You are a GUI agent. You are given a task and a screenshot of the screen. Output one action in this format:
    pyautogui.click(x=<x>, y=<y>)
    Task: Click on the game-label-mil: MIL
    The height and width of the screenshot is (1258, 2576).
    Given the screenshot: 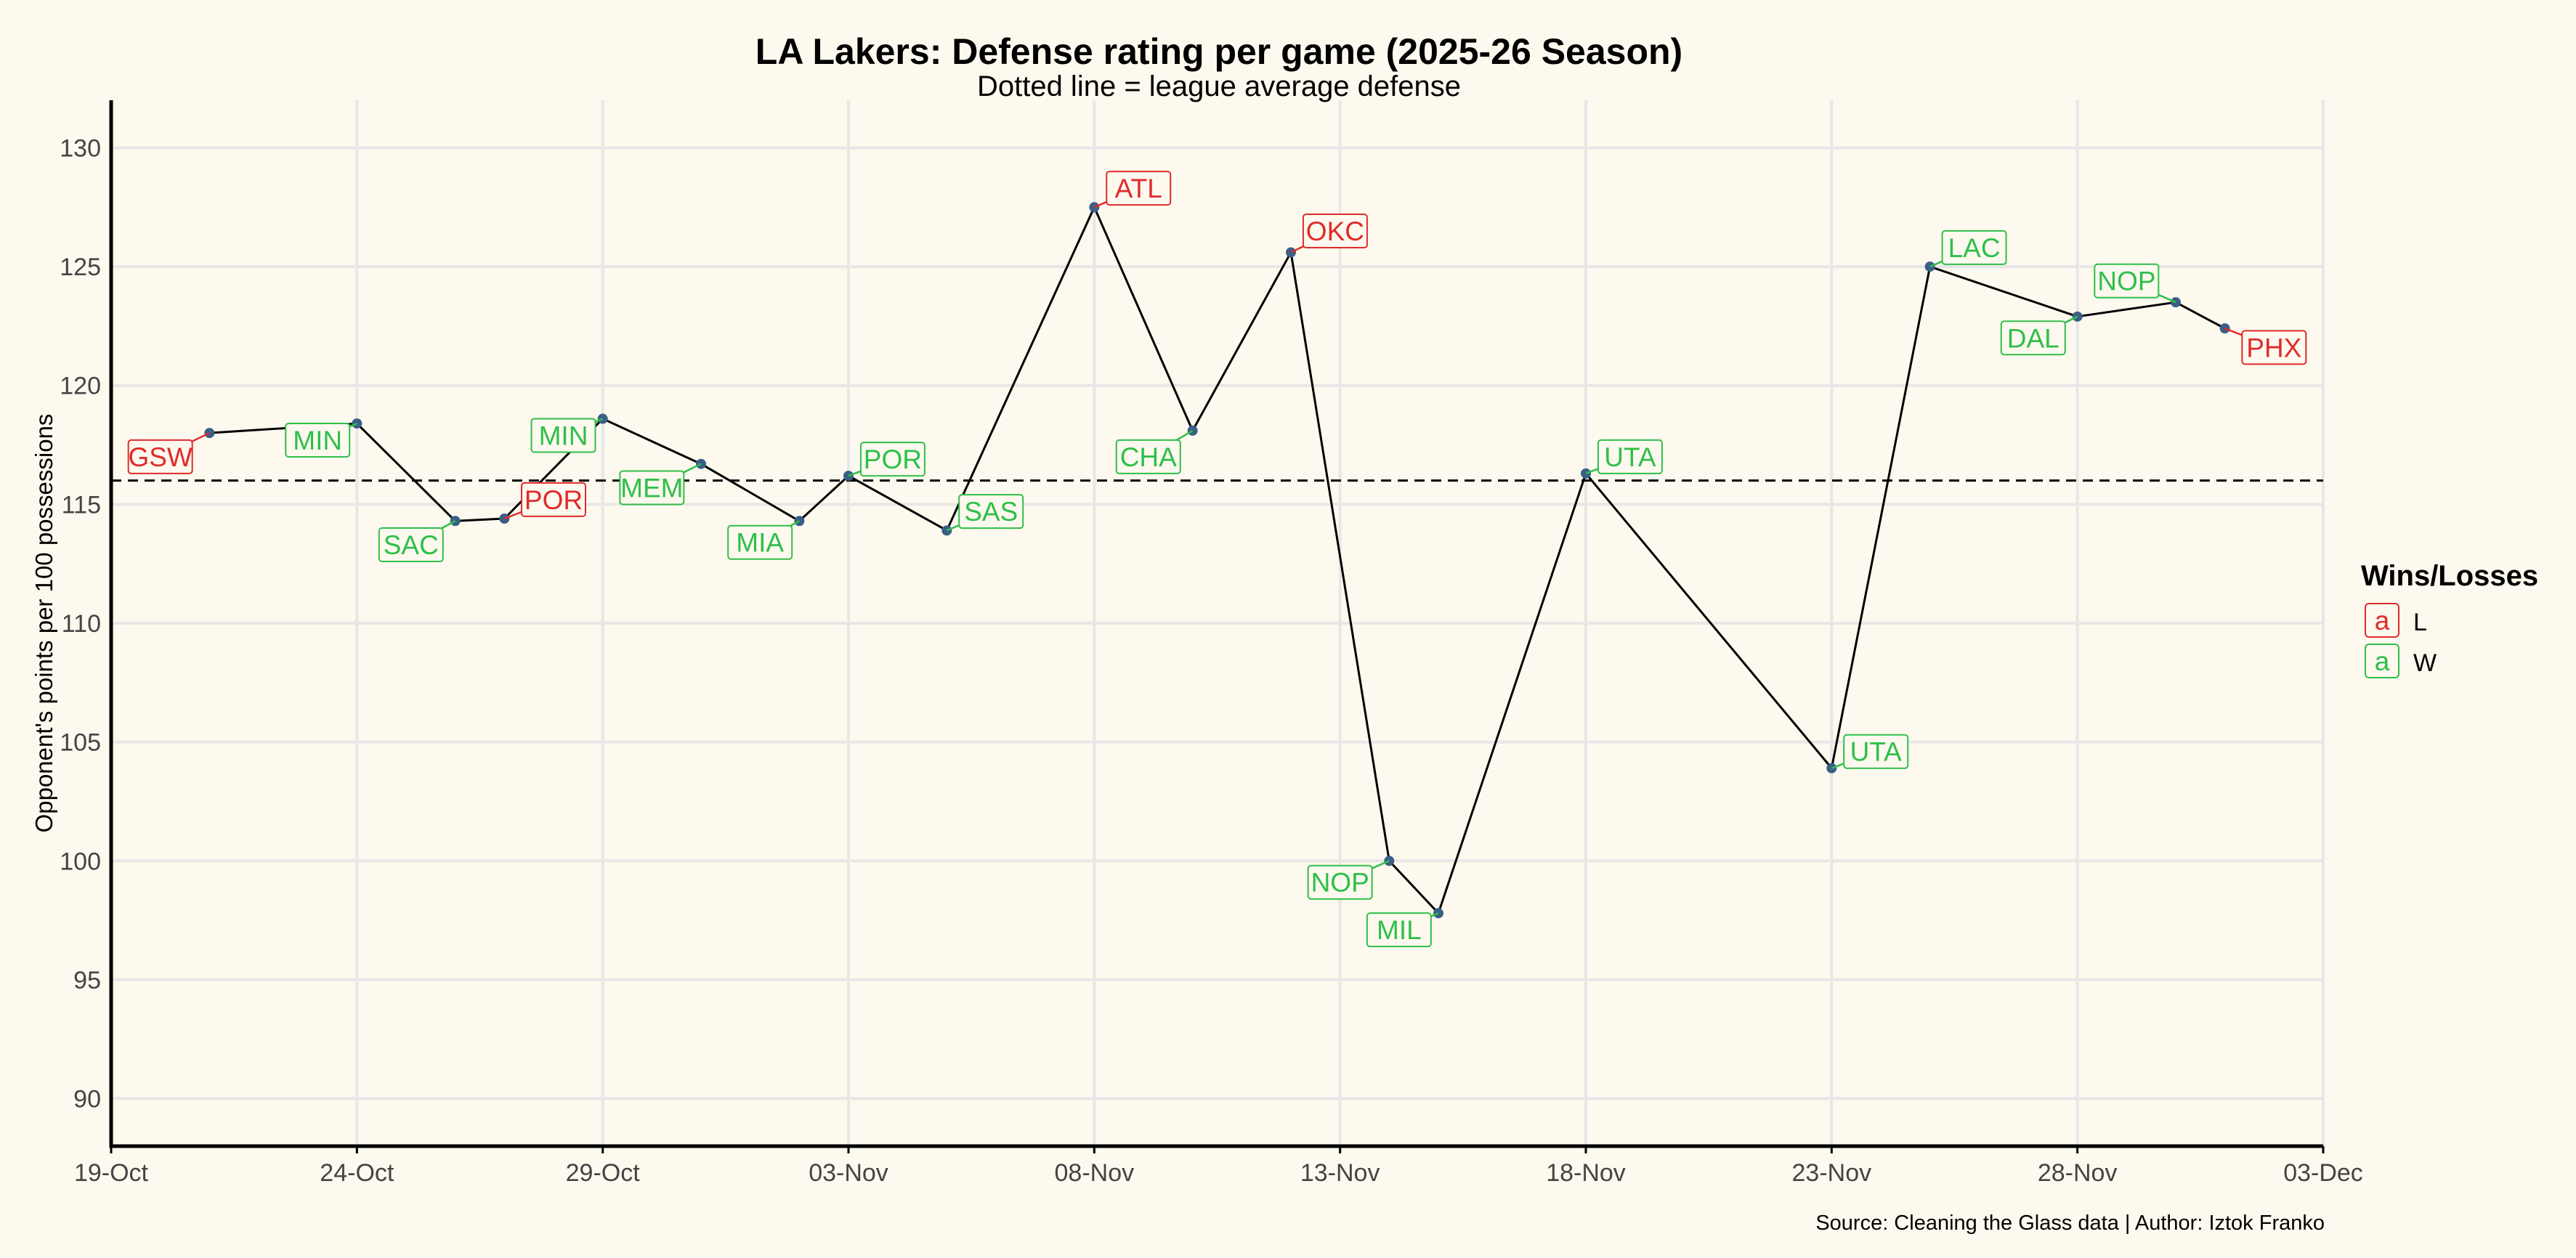 What is the action you would take?
    pyautogui.click(x=1399, y=930)
    